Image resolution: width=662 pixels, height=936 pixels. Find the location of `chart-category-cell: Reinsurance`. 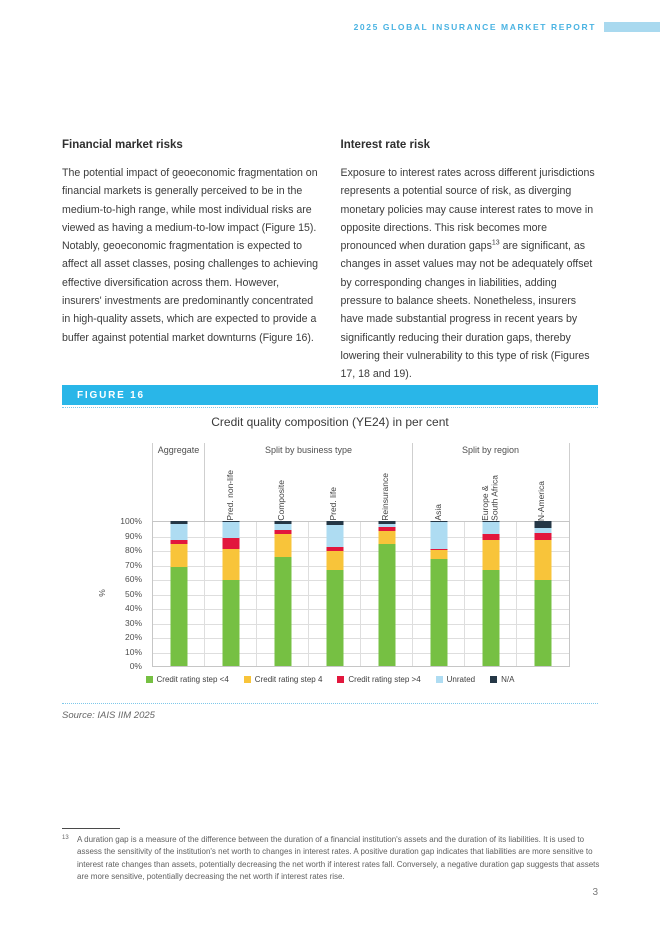

chart-category-cell: Reinsurance is located at coordinates (386, 489).